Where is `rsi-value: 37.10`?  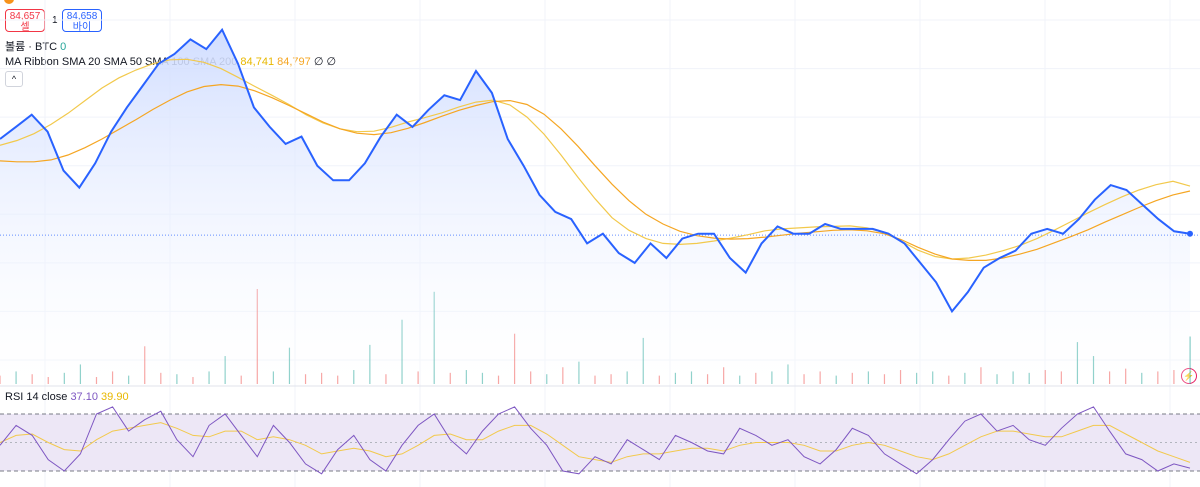
rsi-value: 37.10 is located at coordinates (84, 397).